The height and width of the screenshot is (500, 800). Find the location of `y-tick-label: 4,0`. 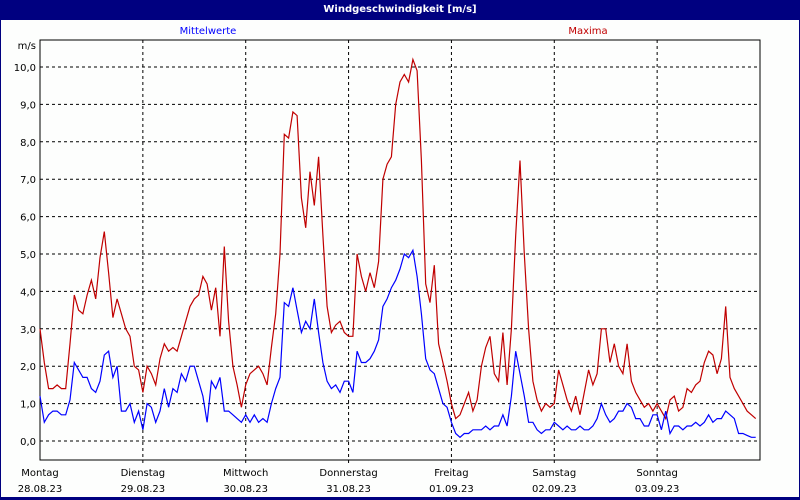

y-tick-label: 4,0 is located at coordinates (28, 292).